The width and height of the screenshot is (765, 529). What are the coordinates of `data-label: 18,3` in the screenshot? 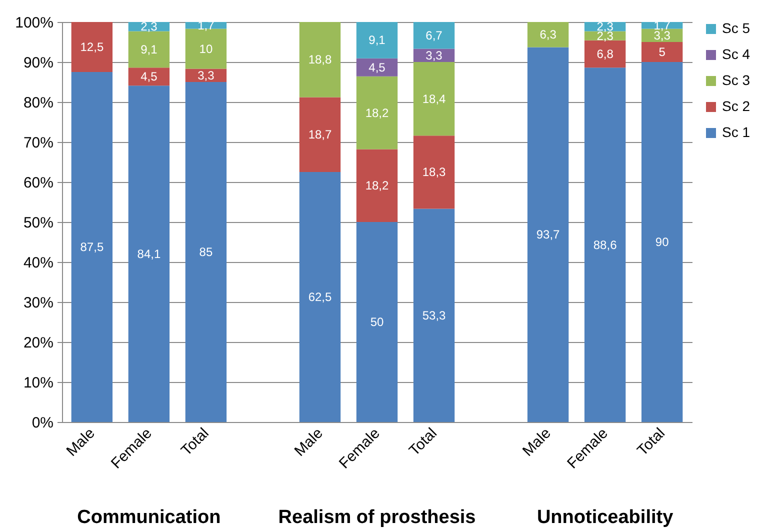 It's located at (434, 172).